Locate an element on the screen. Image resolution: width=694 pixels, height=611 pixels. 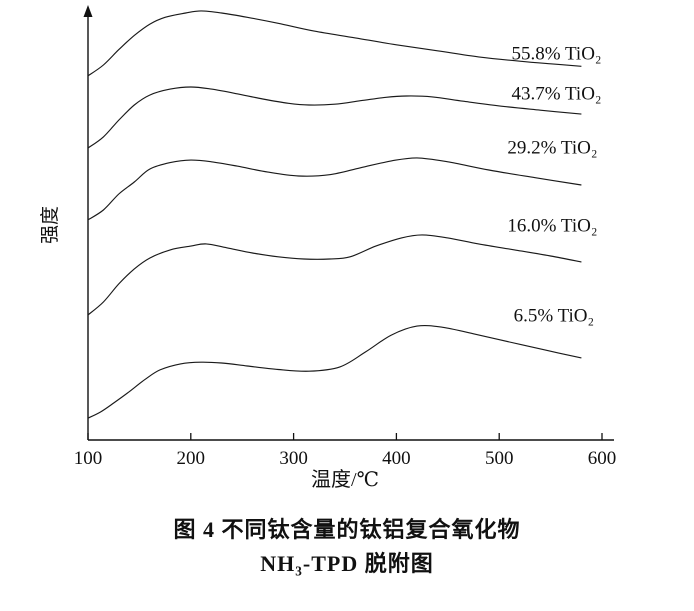
figure-caption-line2: NH₃-TPD 脱附图 is located at coordinates (347, 564).